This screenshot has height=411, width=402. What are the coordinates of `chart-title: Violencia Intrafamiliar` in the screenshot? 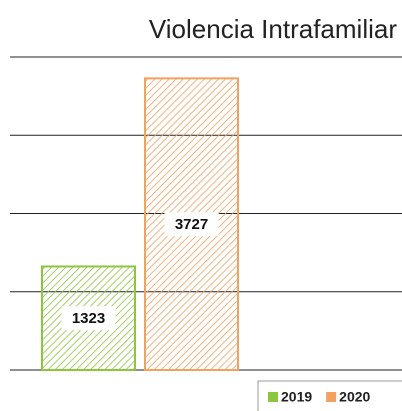 It's located at (273, 29).